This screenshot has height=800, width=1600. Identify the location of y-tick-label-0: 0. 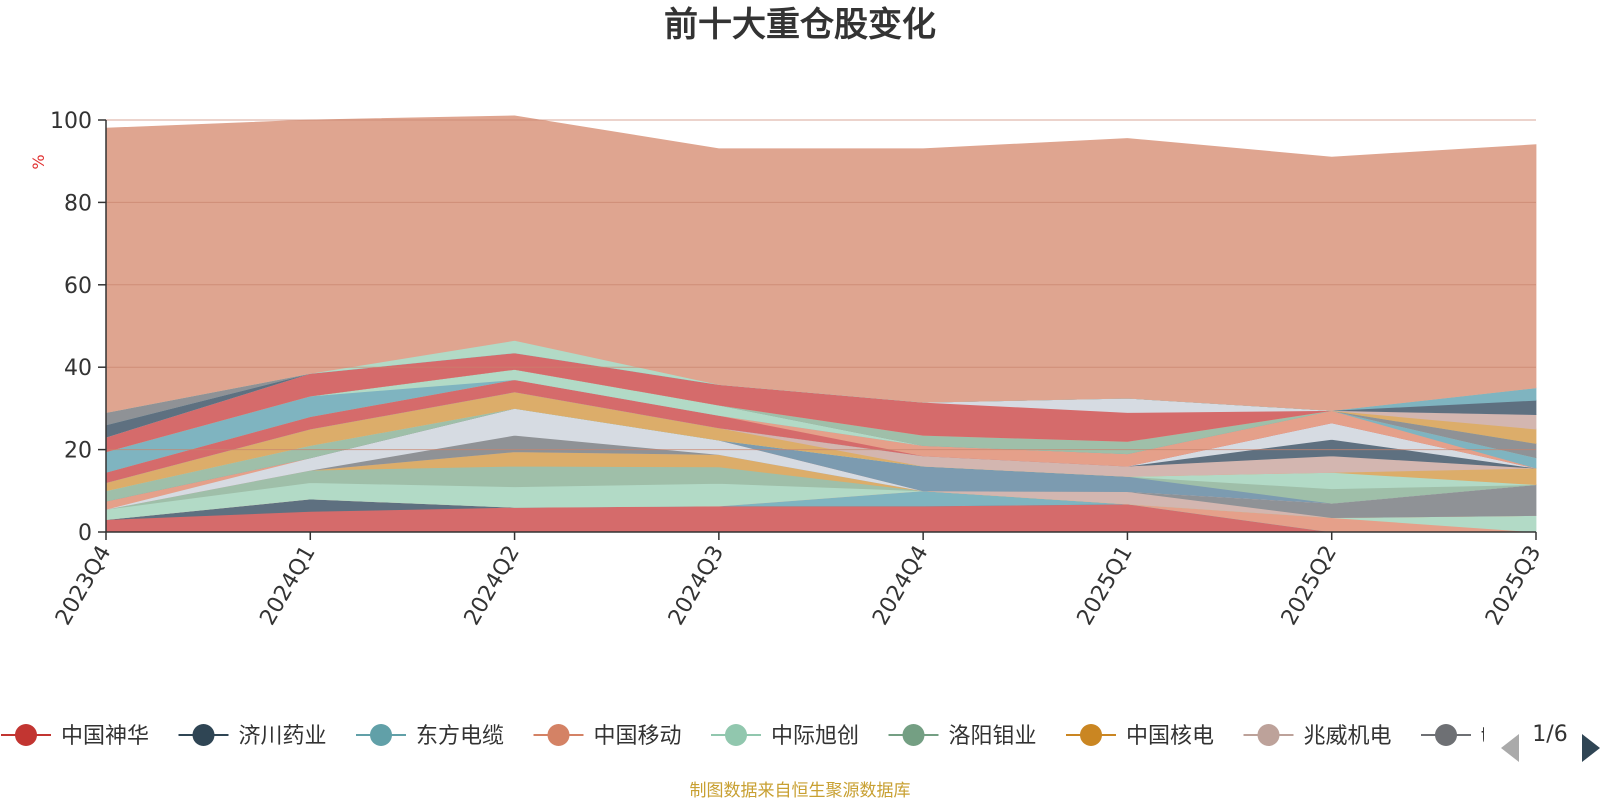
(85, 533).